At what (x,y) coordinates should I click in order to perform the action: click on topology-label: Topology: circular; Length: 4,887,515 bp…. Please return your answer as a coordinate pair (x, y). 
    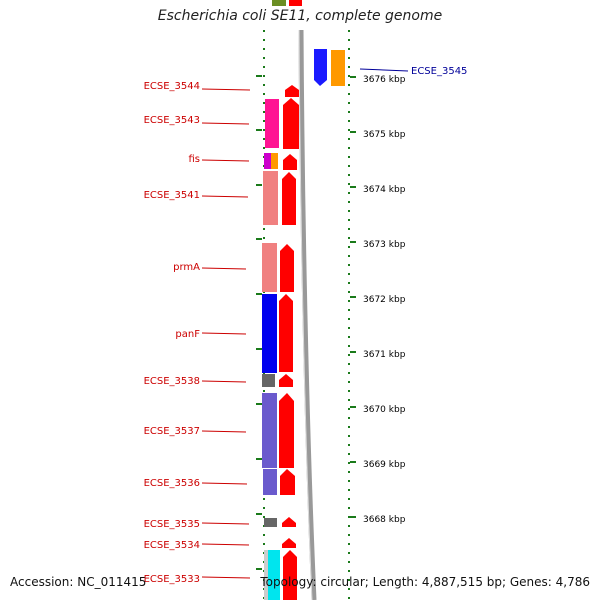
    Looking at the image, I should click on (425, 582).